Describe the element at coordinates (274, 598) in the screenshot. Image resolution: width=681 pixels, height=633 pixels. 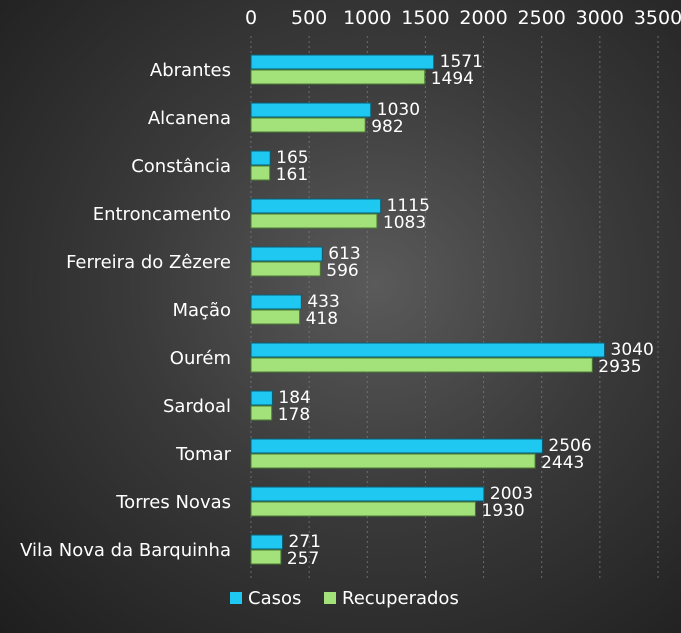
I see `legend-label: Casos` at that location.